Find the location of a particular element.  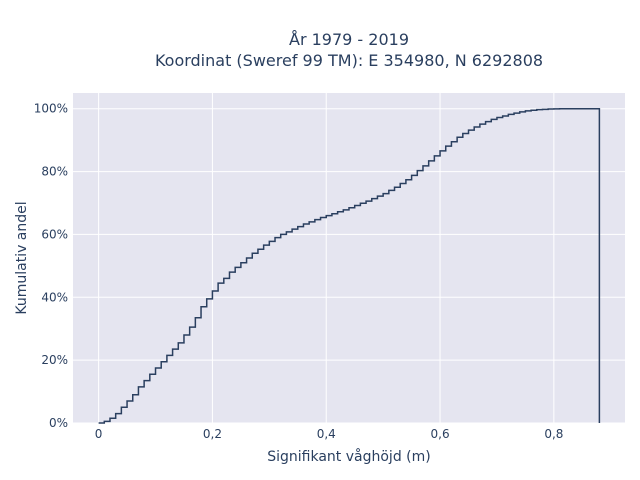

chart-title-line-1: År 1979 - 2019 is located at coordinates (349, 39).